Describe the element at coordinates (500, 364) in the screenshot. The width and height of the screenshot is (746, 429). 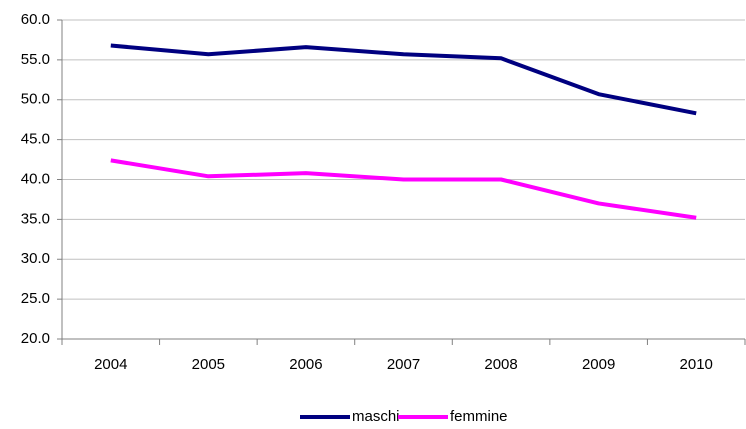
I see `x-tick-label: 2008` at that location.